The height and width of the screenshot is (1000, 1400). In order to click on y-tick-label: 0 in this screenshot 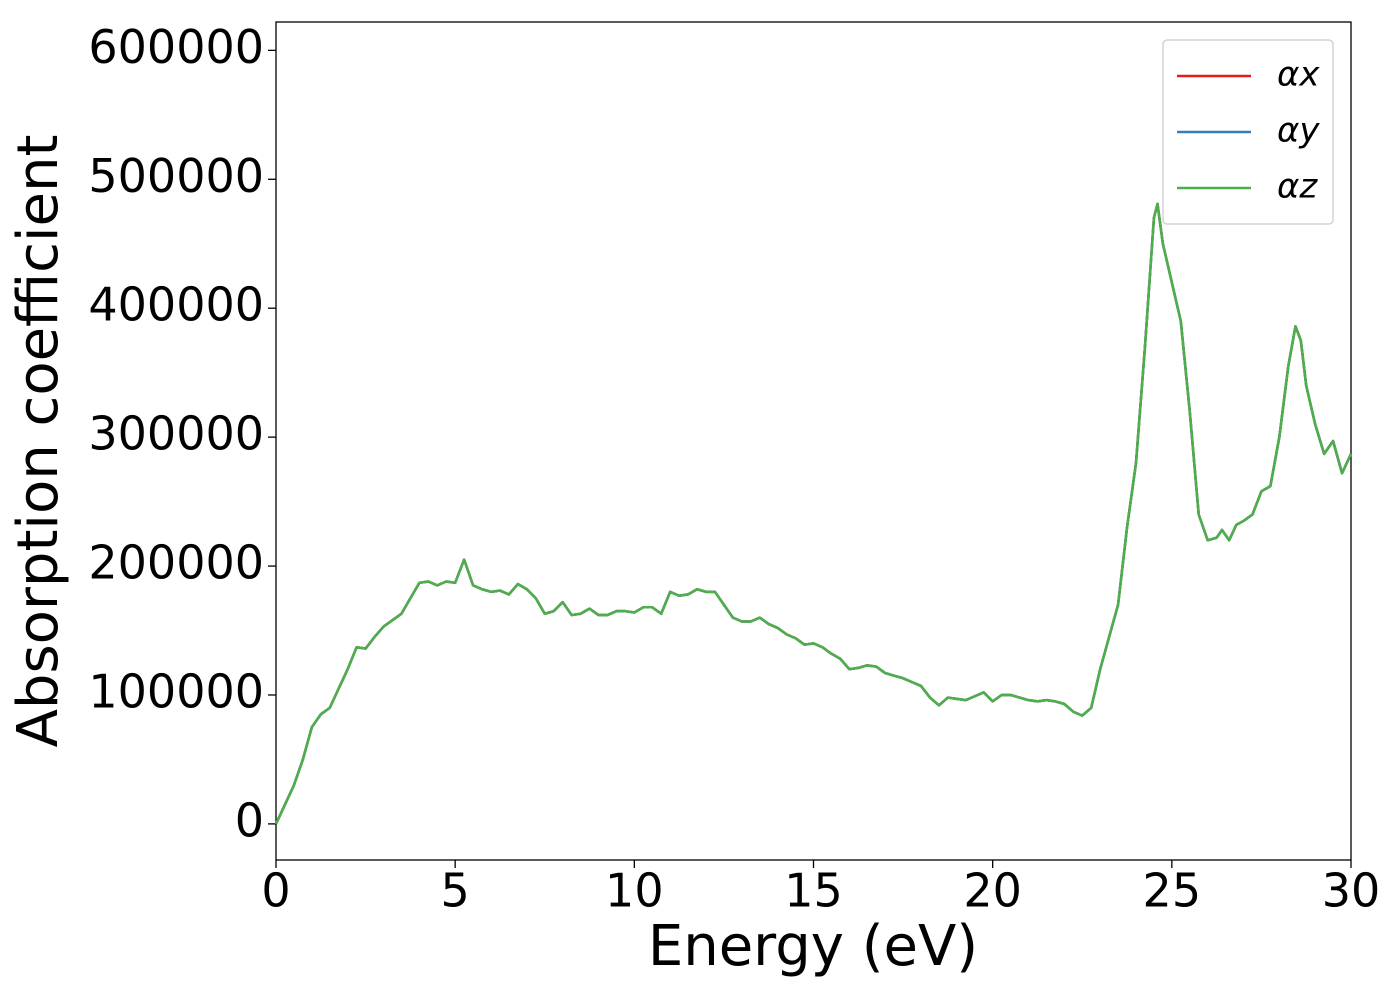, I will do `click(249, 820)`.